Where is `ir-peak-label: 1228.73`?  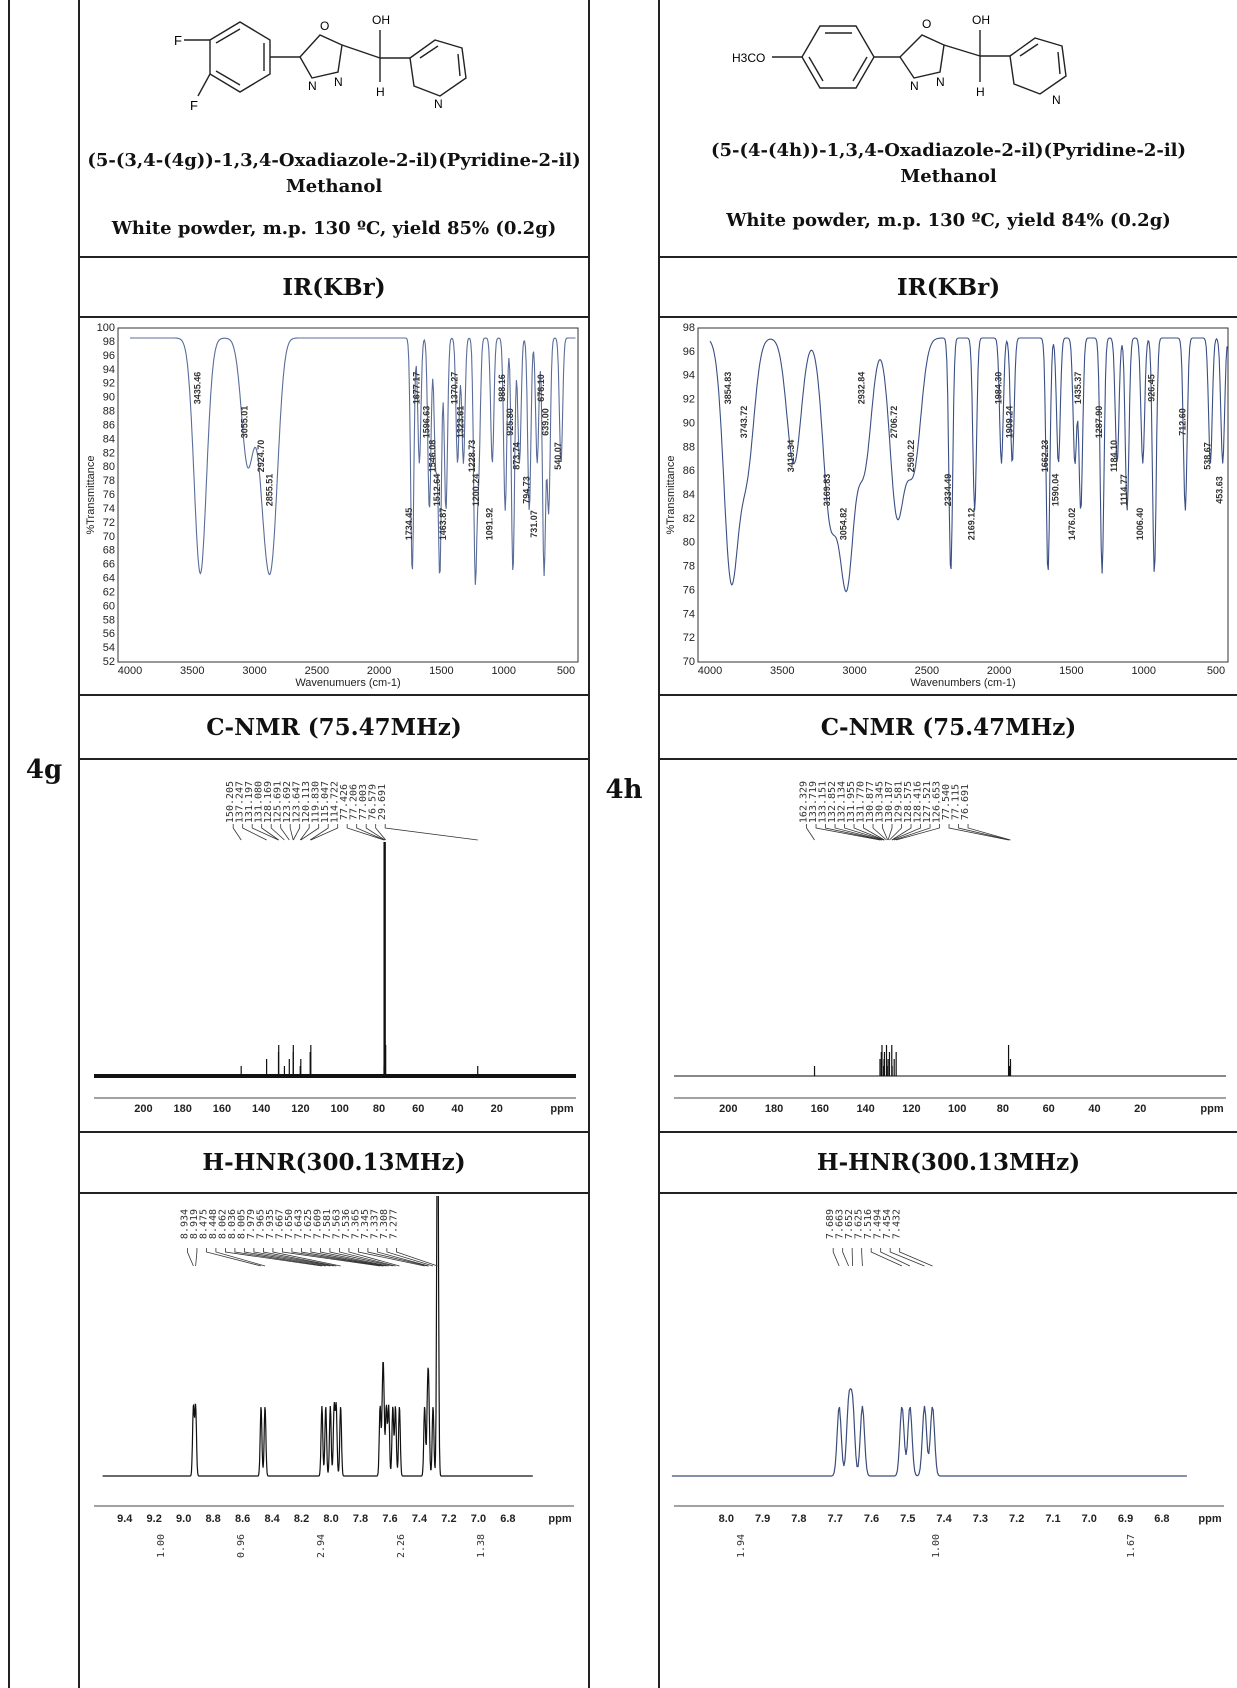 ir-peak-label: 1228.73 is located at coordinates (472, 456).